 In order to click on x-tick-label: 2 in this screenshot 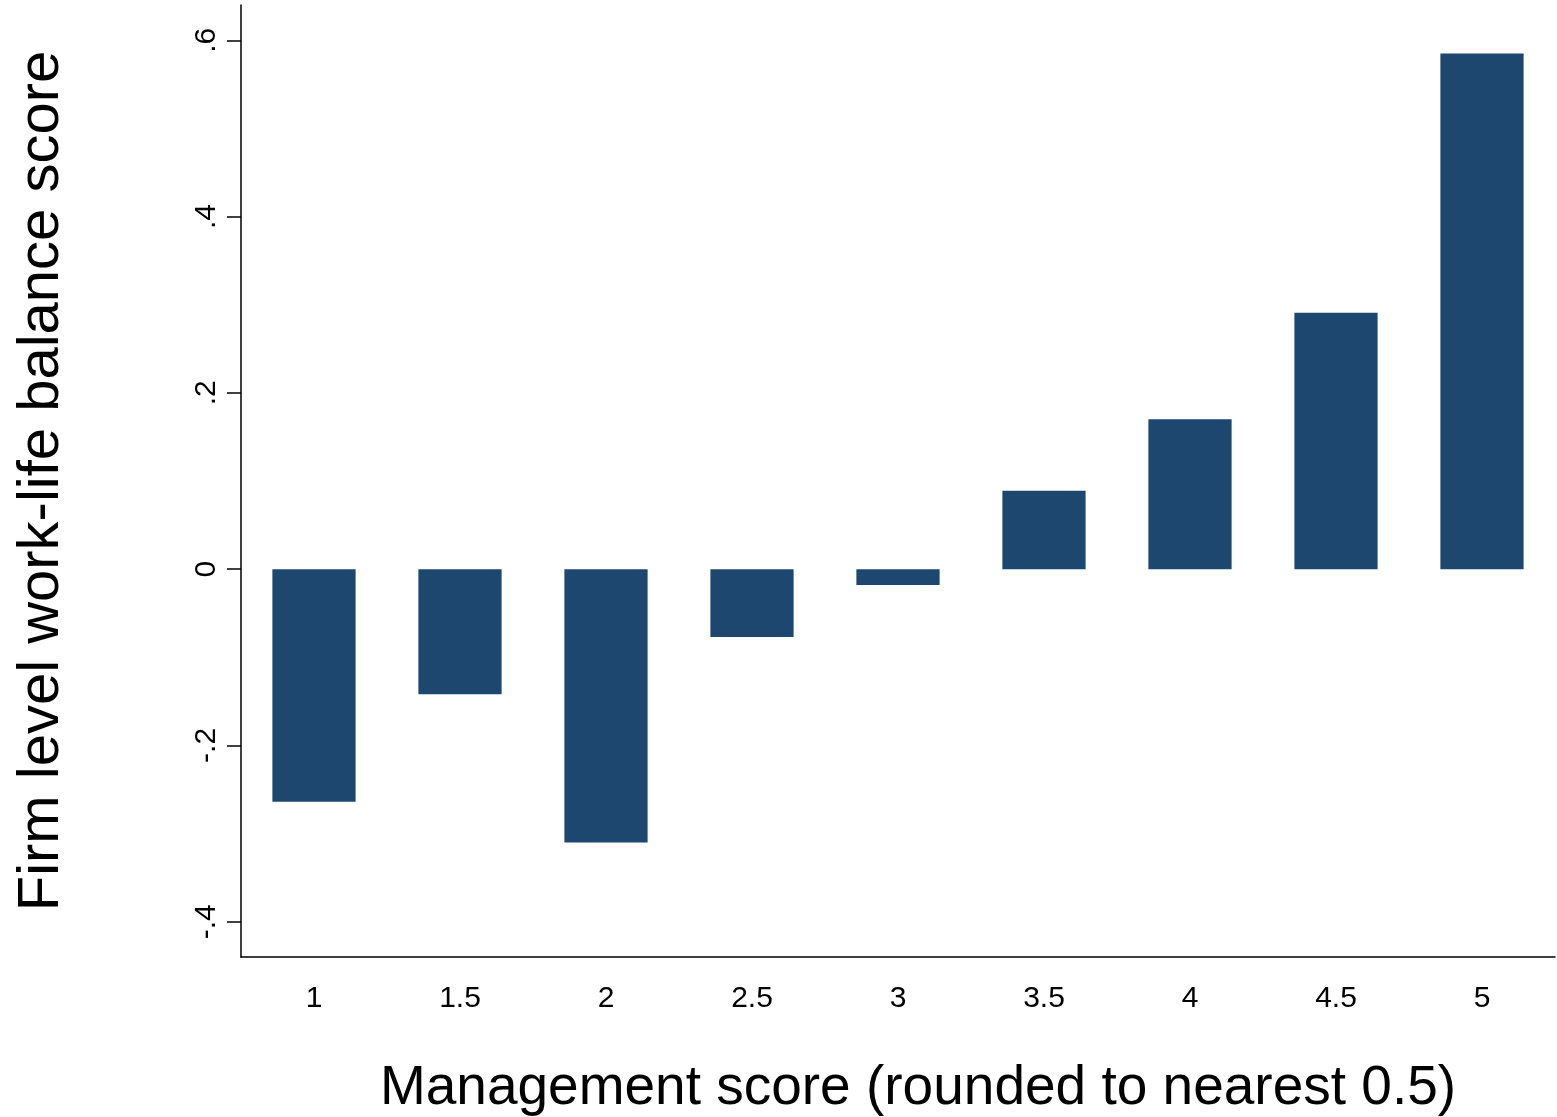, I will do `click(606, 996)`.